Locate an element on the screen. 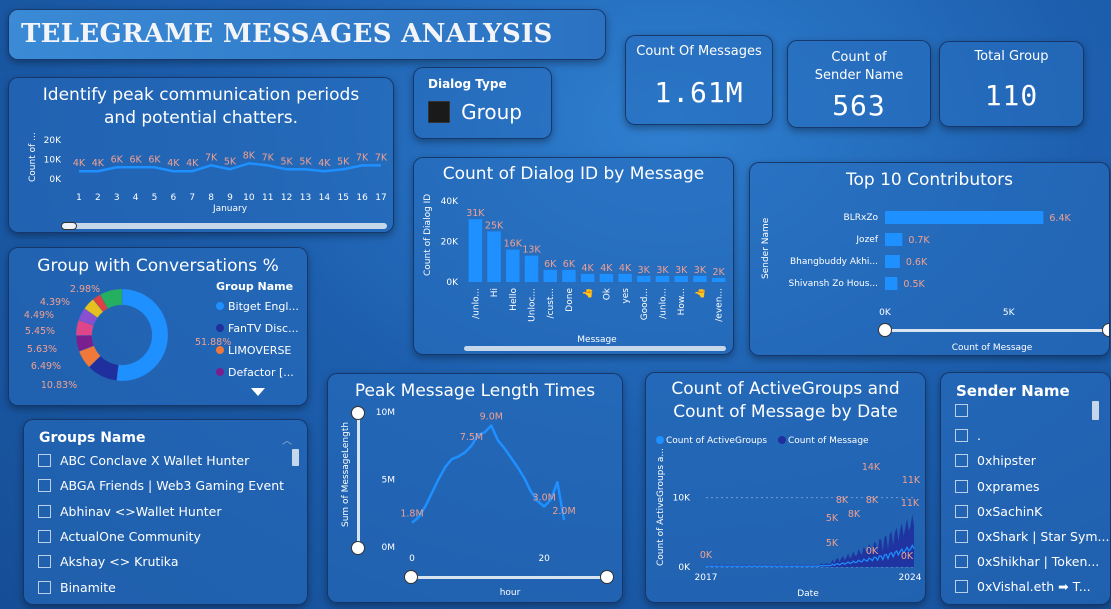 The image size is (1111, 609). x-tick-label: 0 is located at coordinates (412, 559).